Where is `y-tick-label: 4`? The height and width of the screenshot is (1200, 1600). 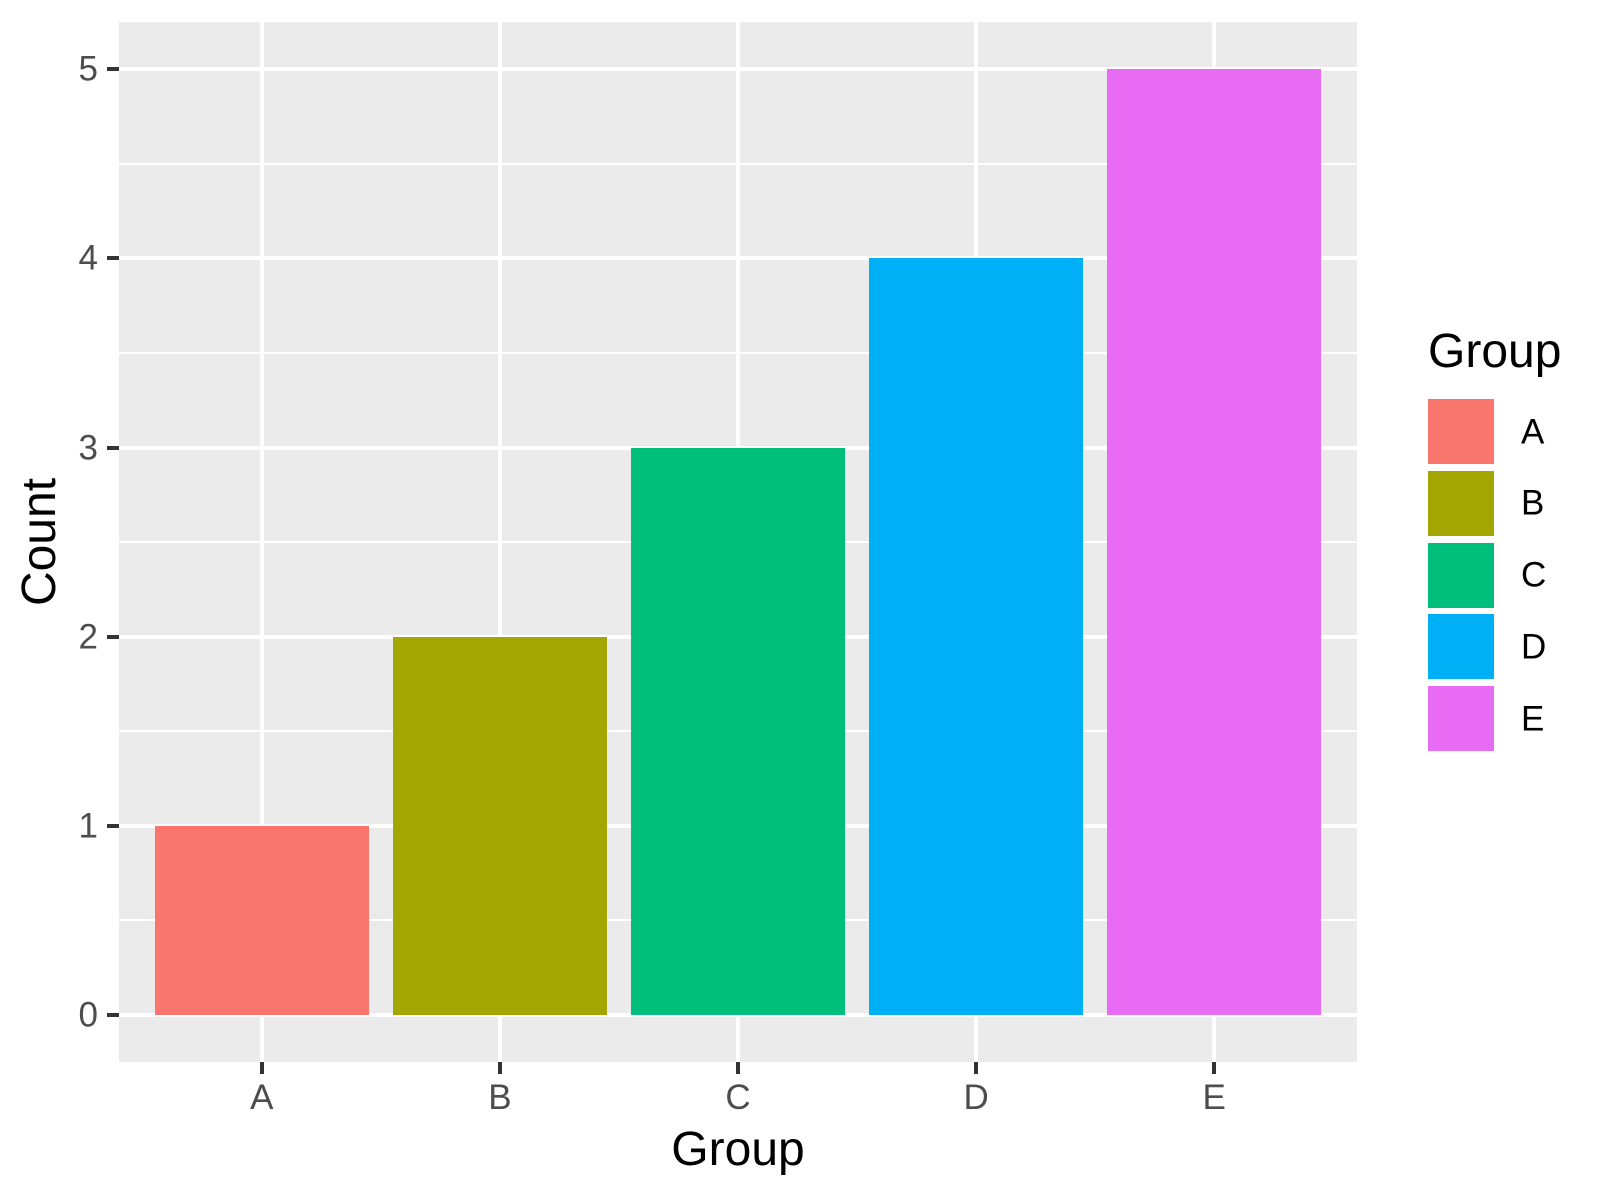
y-tick-label: 4 is located at coordinates (88, 258).